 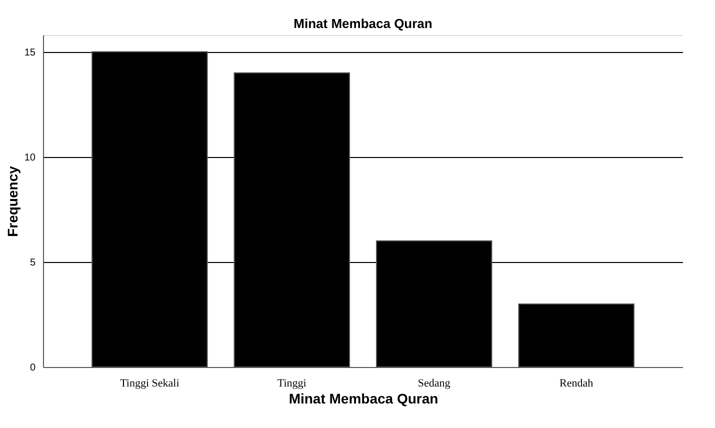 I want to click on y-axis-title: Frequency, so click(x=12, y=201).